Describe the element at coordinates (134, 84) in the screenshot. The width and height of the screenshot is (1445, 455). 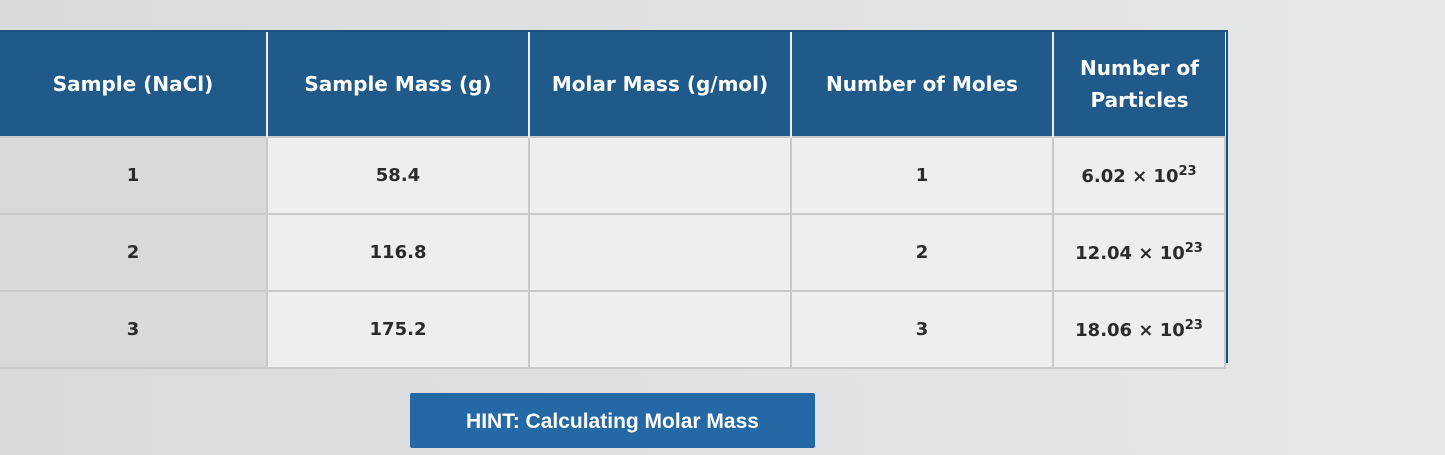
I see `header-sample: Sample (NaCl)` at that location.